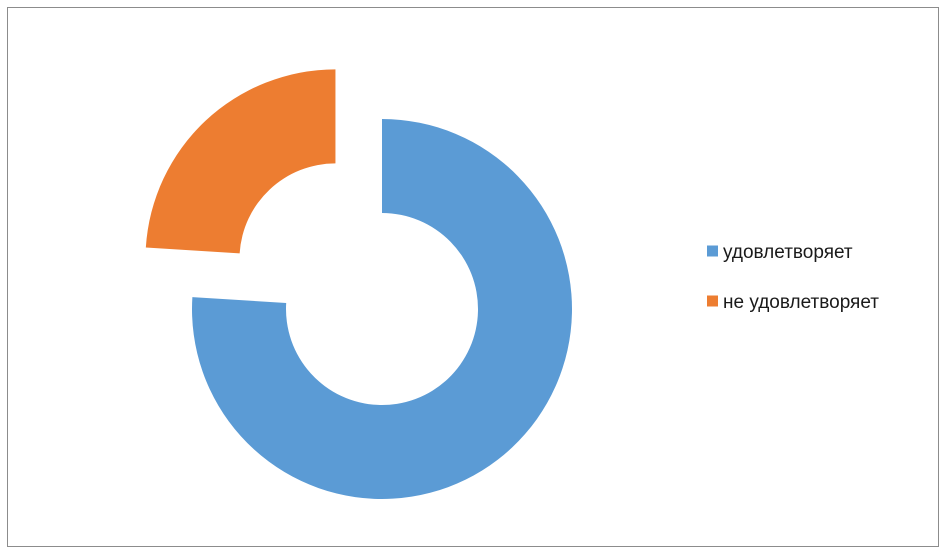 The height and width of the screenshot is (547, 940). Describe the element at coordinates (240, 161) in the screenshot. I see `slice-does-not-satisfy` at that location.